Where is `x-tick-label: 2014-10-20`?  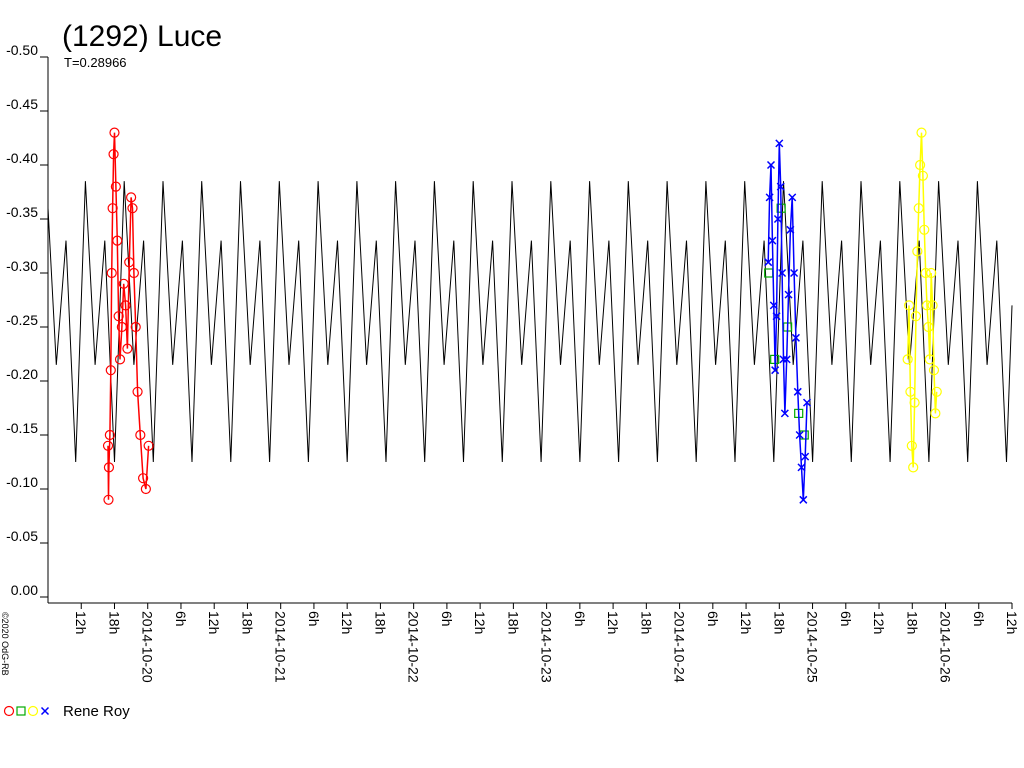
x-tick-label: 2014-10-20 is located at coordinates (148, 647).